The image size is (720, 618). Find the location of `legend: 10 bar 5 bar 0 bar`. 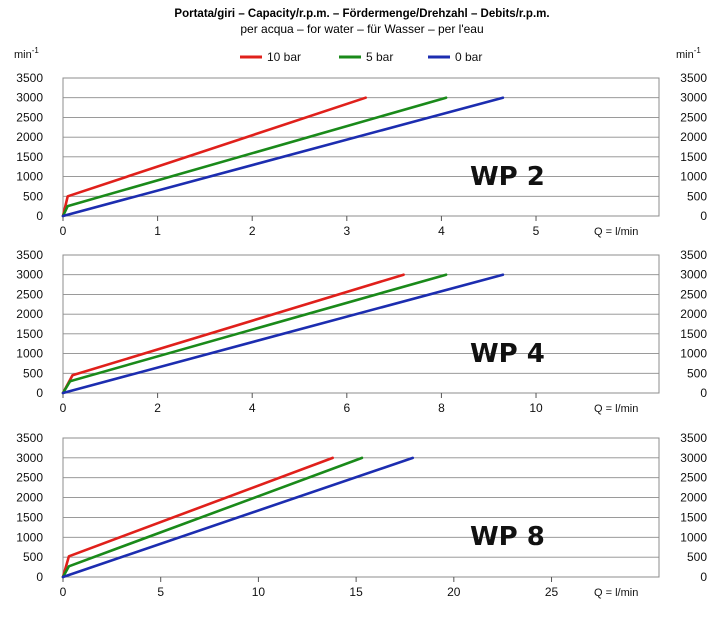

legend: 10 bar 5 bar 0 bar is located at coordinates (361, 57).